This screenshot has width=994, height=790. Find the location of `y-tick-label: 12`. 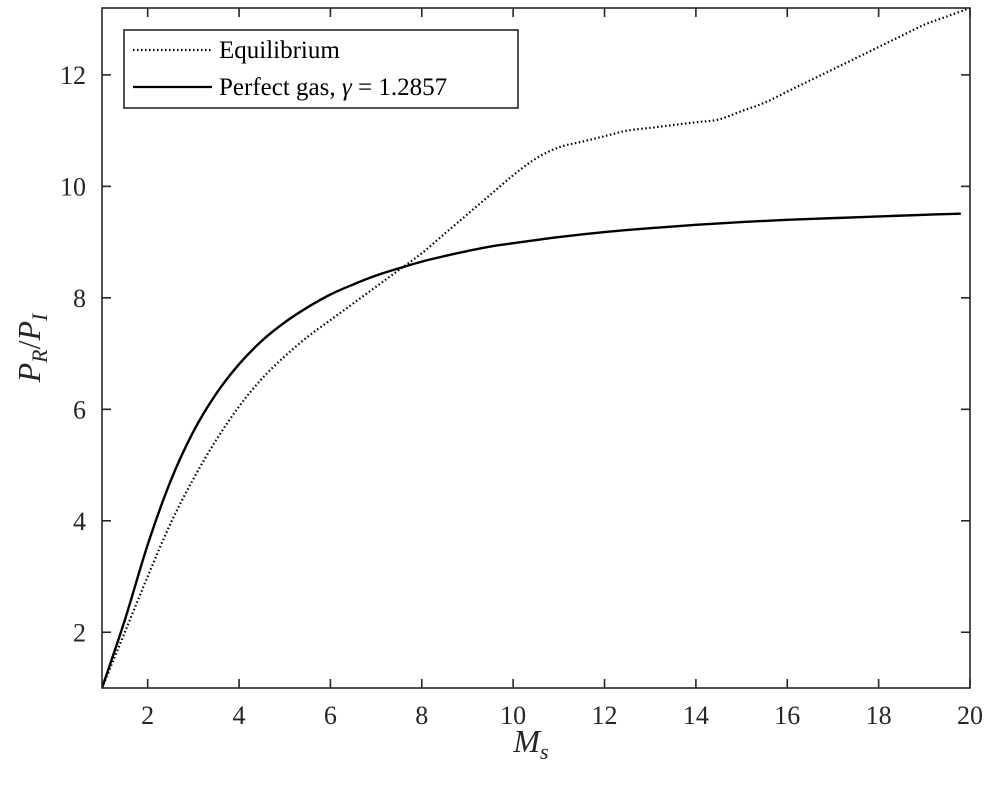

y-tick-label: 12 is located at coordinates (73, 75).